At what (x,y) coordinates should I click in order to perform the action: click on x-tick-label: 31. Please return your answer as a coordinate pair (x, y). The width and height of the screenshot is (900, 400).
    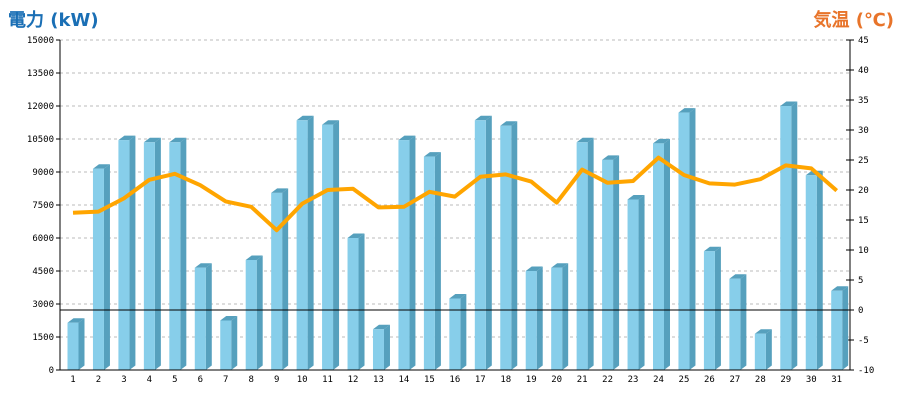
    Looking at the image, I should click on (836, 380).